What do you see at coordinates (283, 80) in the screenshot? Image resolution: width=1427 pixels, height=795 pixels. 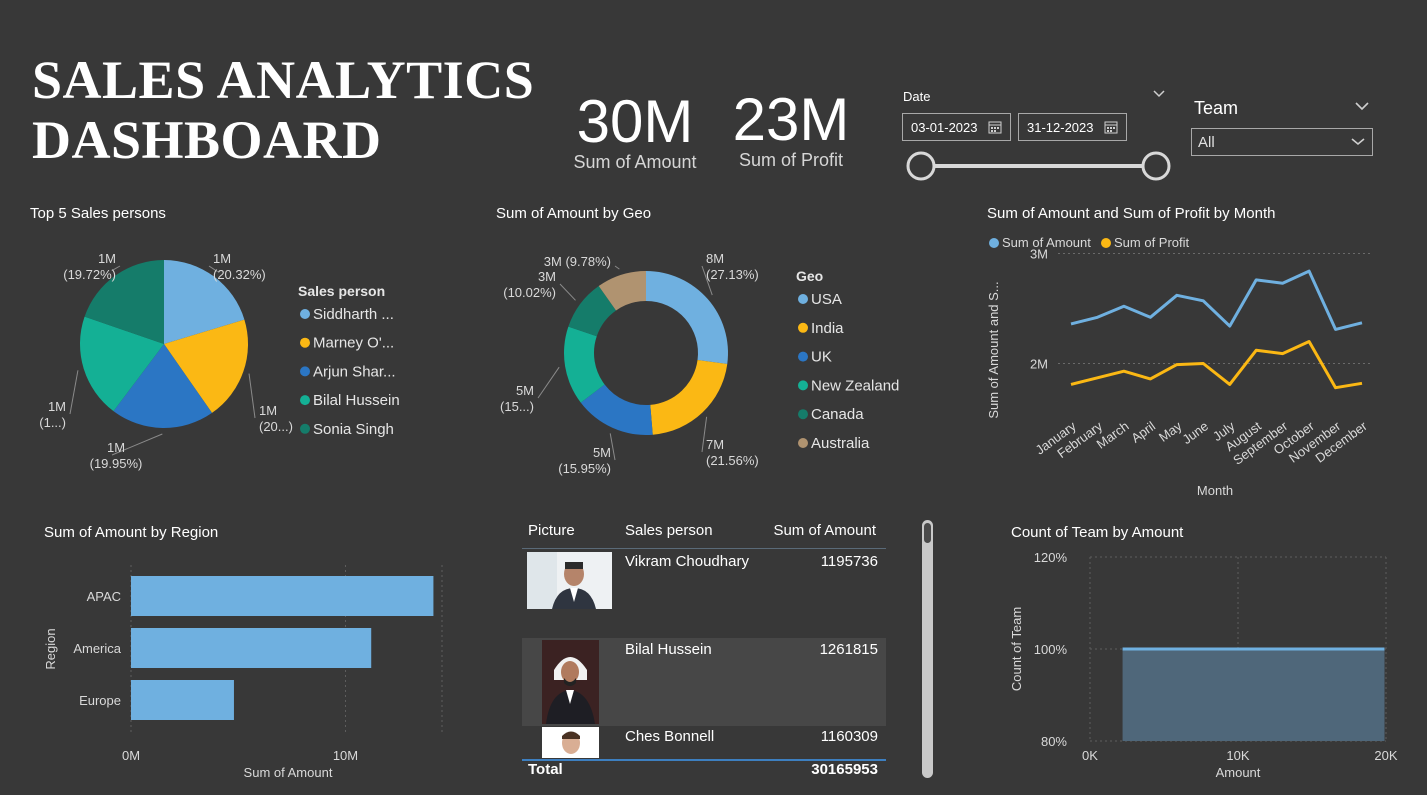 I see `dashboard-title-line1: SALES ANALYTICS` at bounding box center [283, 80].